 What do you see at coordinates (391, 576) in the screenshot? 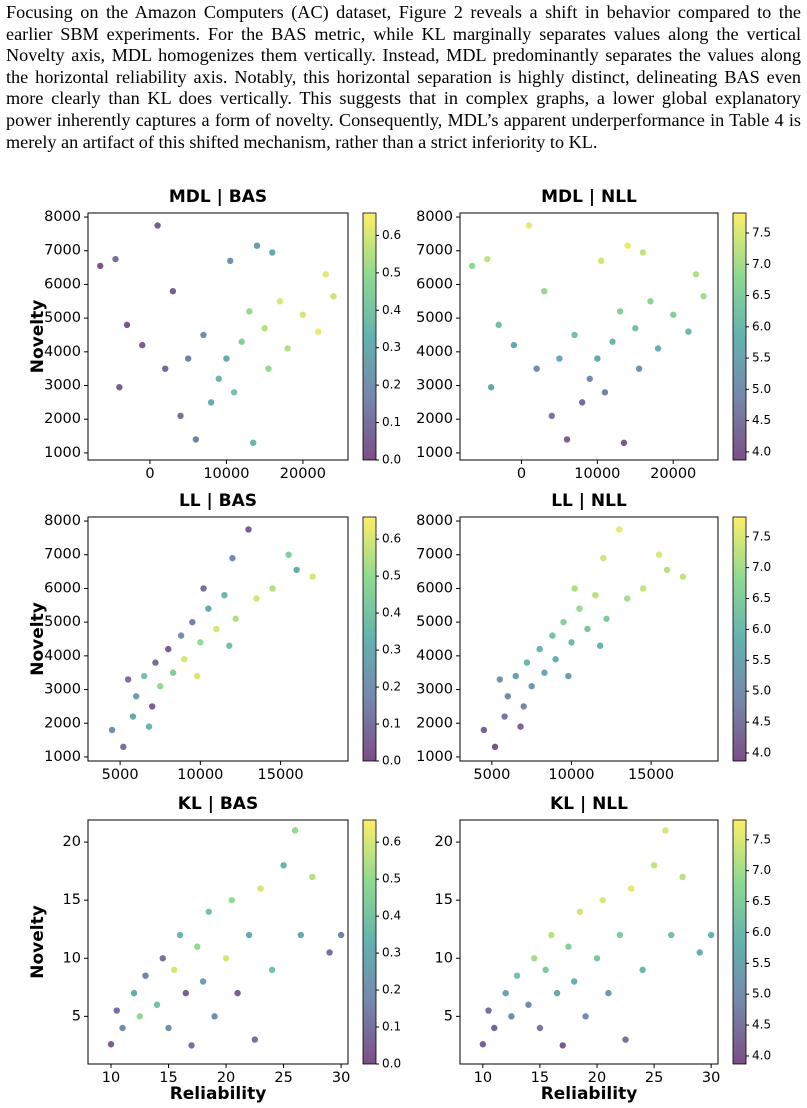
I see `colorbar-tick-label: 0.5` at bounding box center [391, 576].